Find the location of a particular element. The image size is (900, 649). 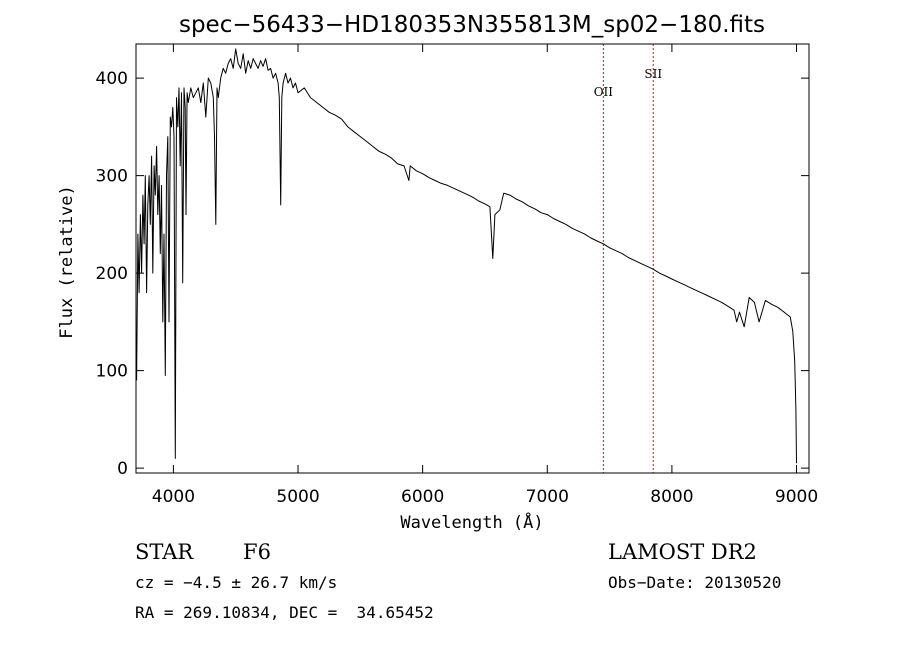

coordinates-text: RA = 269.10834, DEC = 34.65452 is located at coordinates (284, 612).